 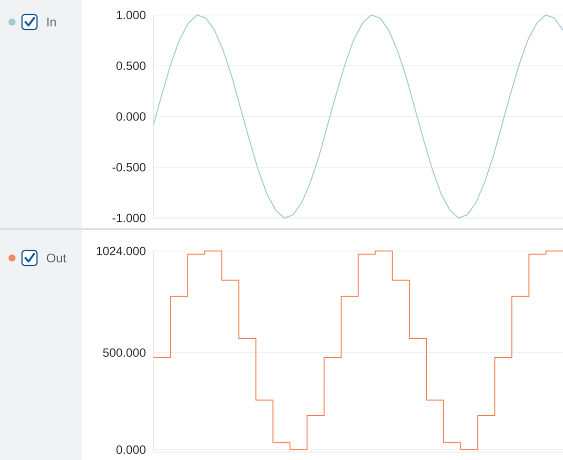 I want to click on y-tick-label: 0.500, so click(x=131, y=66).